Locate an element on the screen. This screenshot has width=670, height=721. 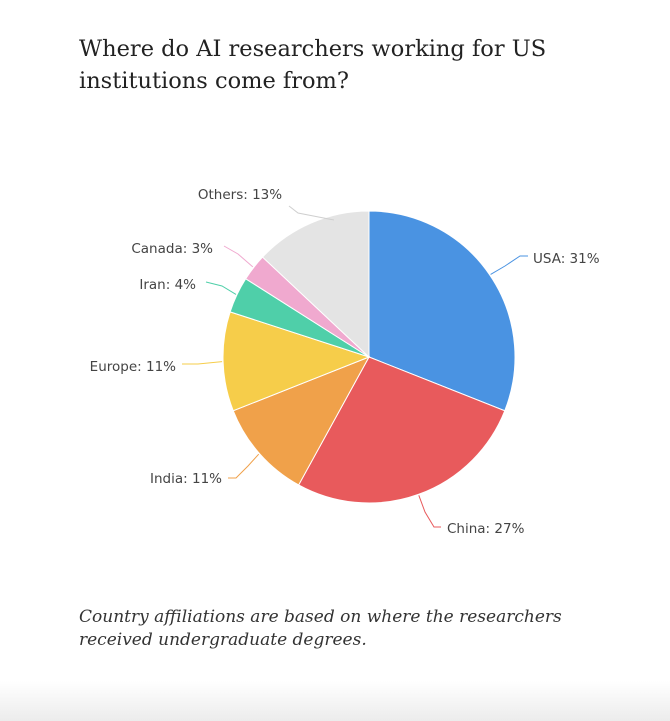
leader-line-india is located at coordinates (244, 466).